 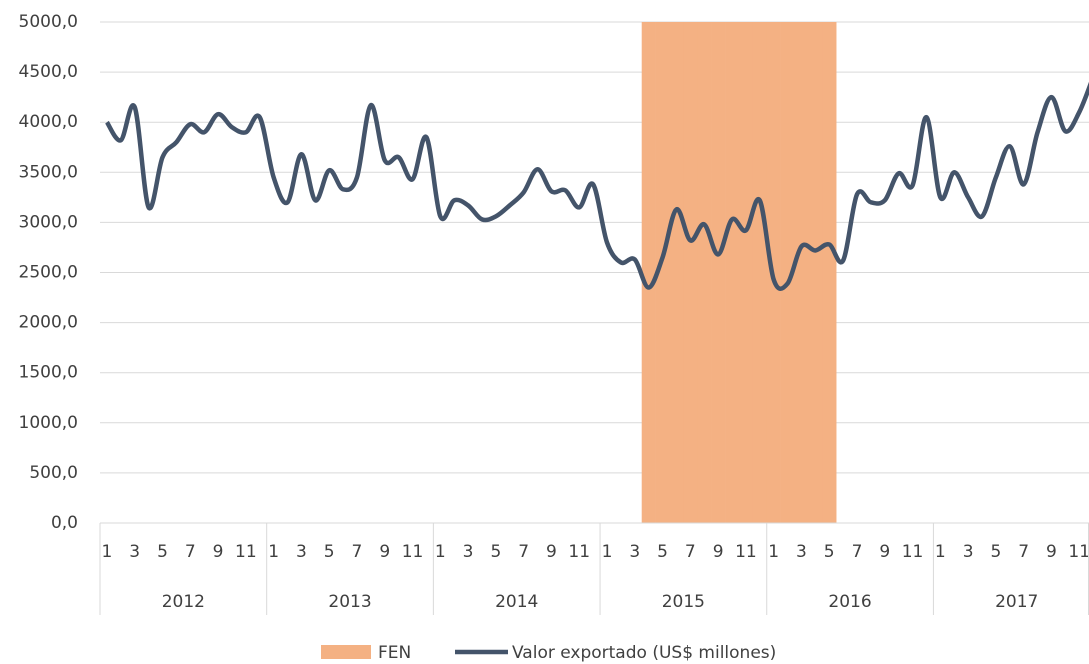 What do you see at coordinates (48, 222) in the screenshot?
I see `y-tick-label: 3000,0` at bounding box center [48, 222].